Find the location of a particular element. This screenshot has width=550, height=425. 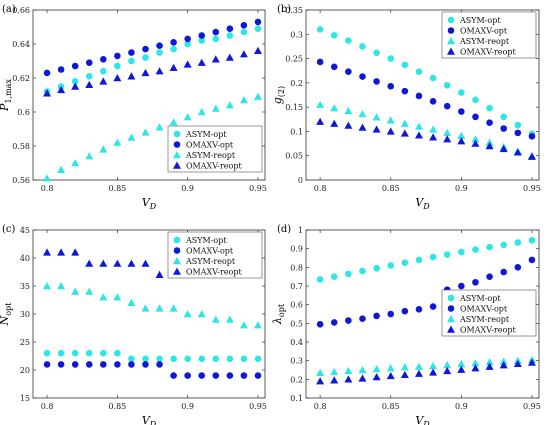

y-tick-label: 0.25 is located at coordinates (294, 59).